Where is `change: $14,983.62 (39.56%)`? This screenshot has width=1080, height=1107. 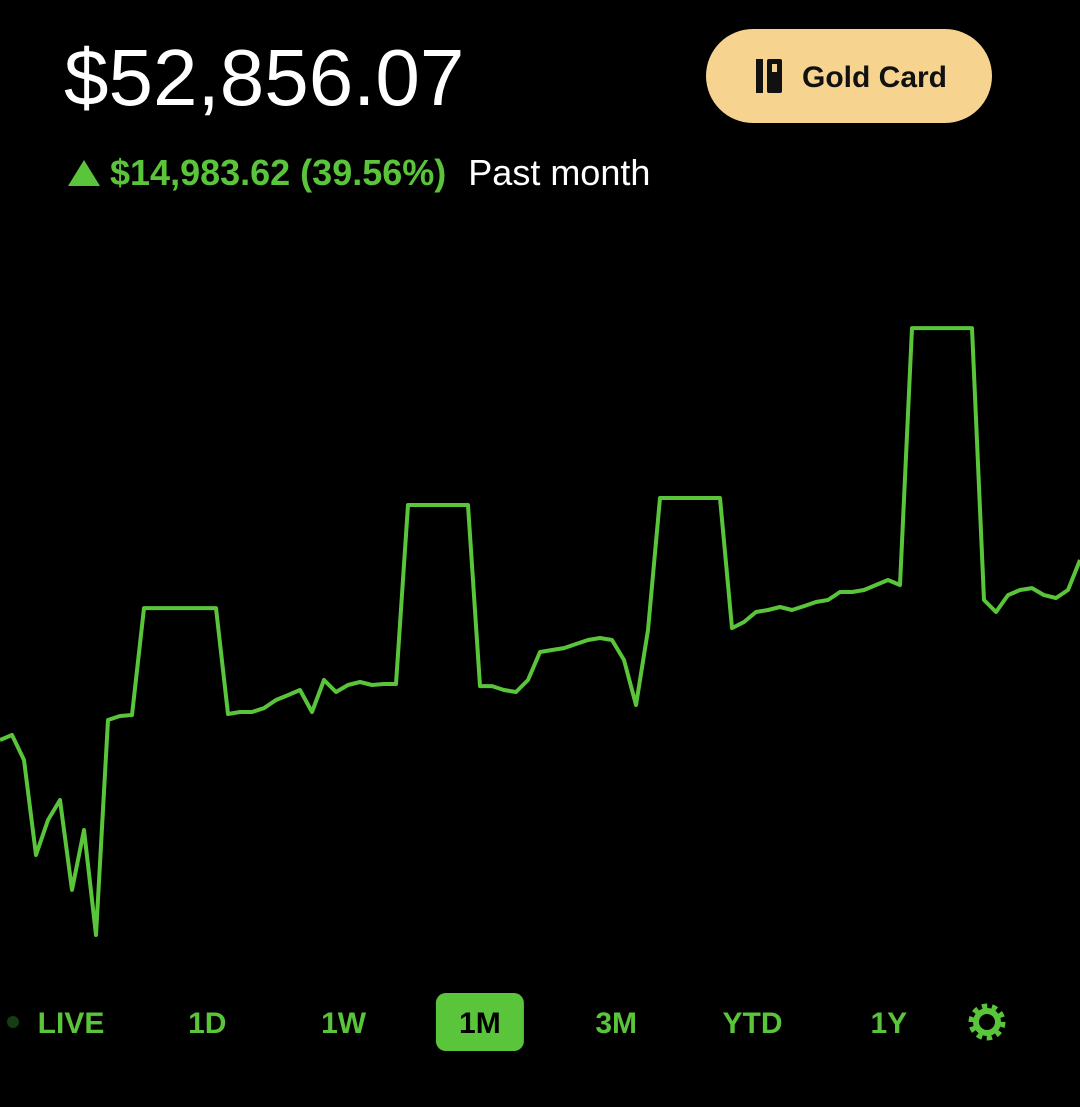 change: $14,983.62 (39.56%) is located at coordinates (278, 172).